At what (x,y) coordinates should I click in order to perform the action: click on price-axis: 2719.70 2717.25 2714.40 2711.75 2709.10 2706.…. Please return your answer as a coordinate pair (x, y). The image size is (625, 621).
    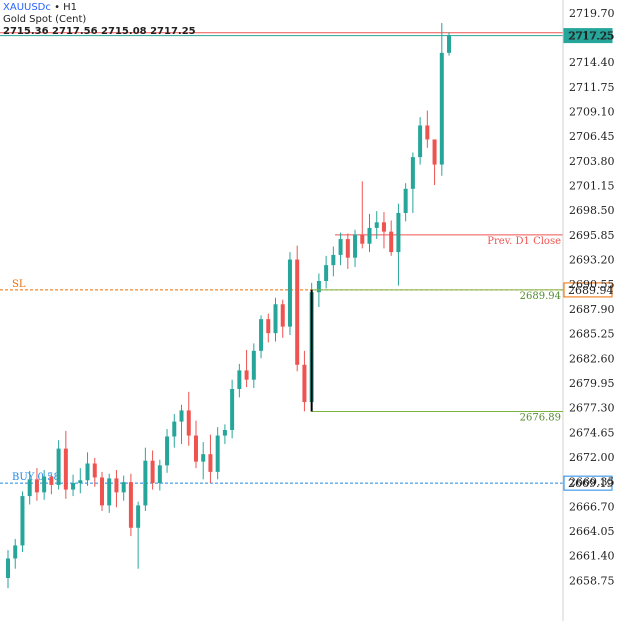
    Looking at the image, I should click on (588, 310).